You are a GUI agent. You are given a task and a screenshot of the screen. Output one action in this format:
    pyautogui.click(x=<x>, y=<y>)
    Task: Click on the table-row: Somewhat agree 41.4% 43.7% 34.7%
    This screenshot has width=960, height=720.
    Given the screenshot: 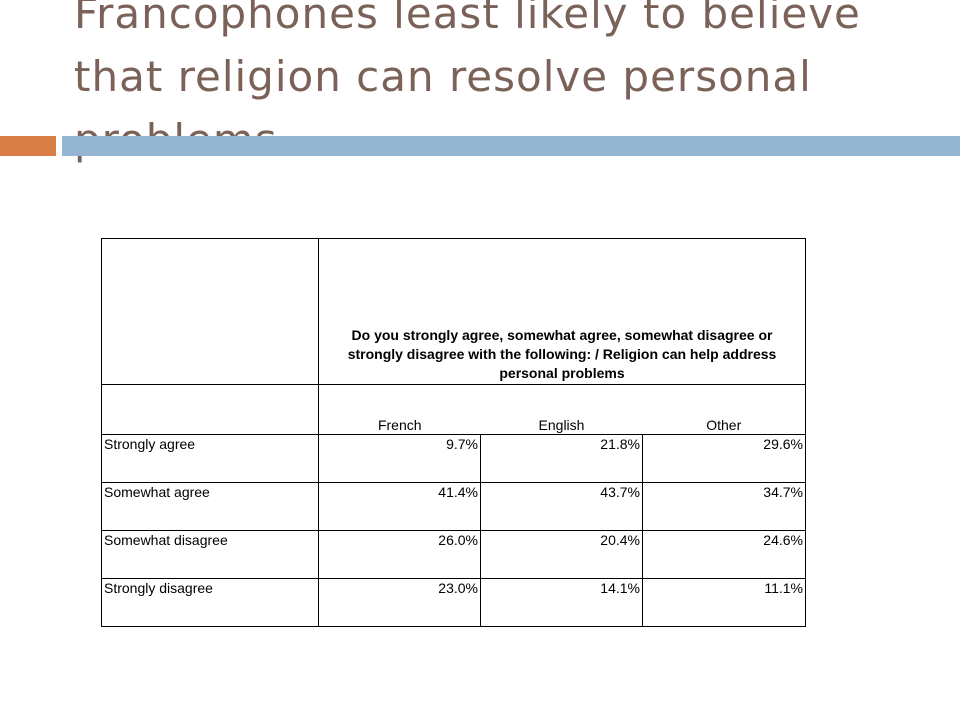 What is the action you would take?
    pyautogui.click(x=453, y=506)
    